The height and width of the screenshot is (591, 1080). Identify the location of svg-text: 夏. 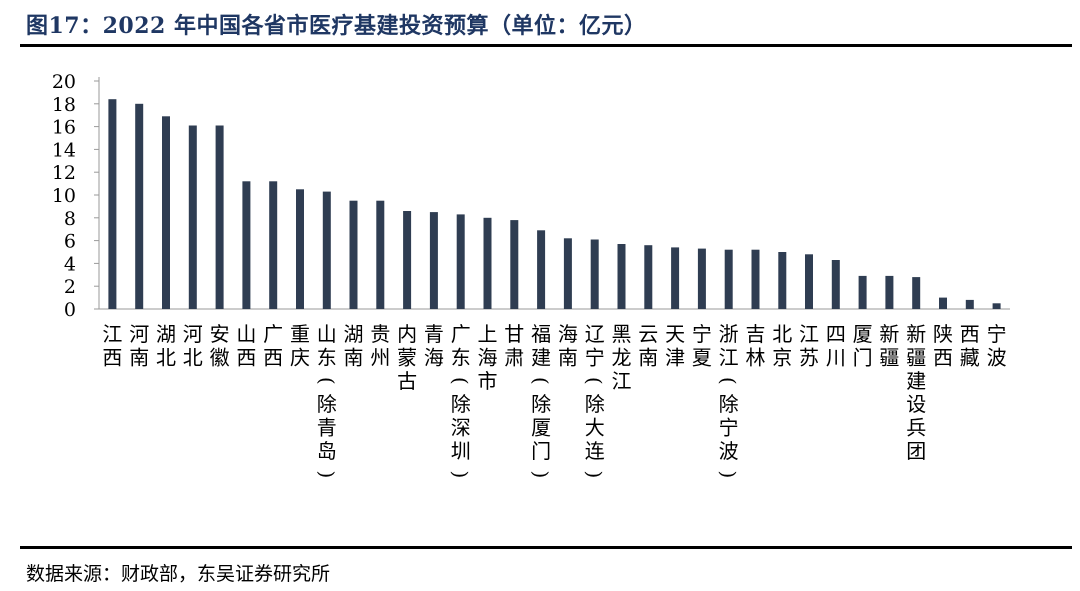
(702, 357).